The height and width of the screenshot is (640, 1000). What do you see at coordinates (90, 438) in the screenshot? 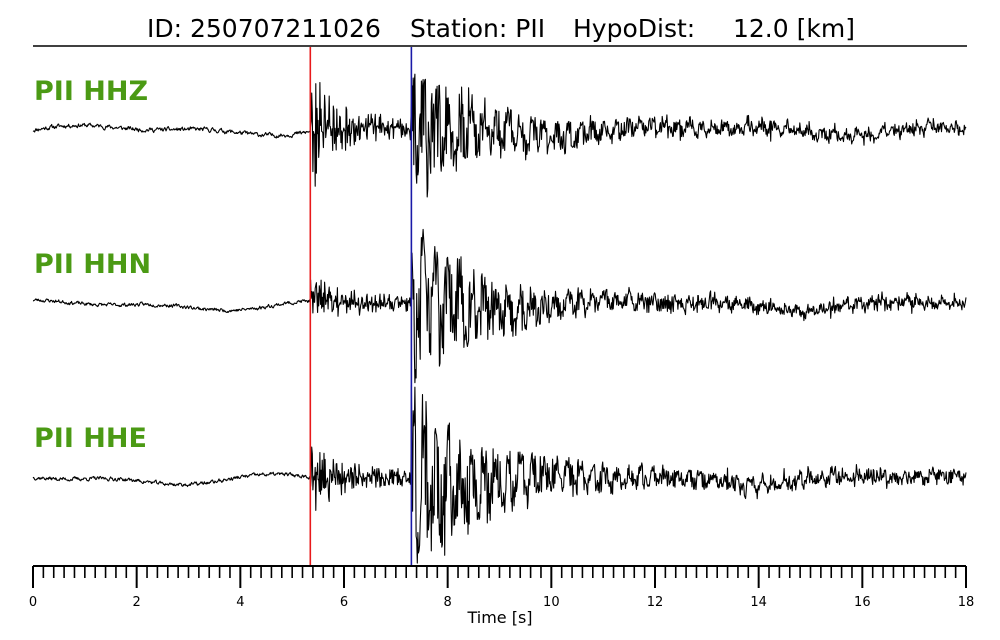
I see `channel-label-3: PII HHE` at bounding box center [90, 438].